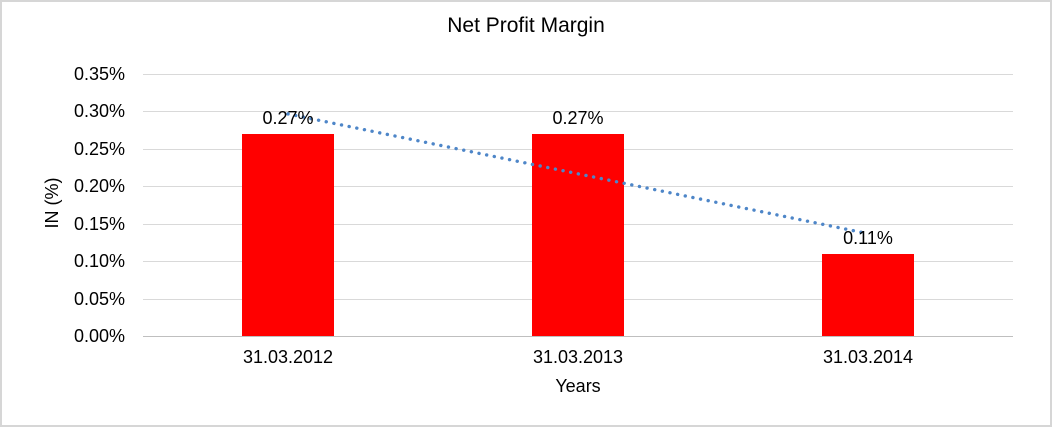  What do you see at coordinates (578, 386) in the screenshot?
I see `x-axis-title: Years` at bounding box center [578, 386].